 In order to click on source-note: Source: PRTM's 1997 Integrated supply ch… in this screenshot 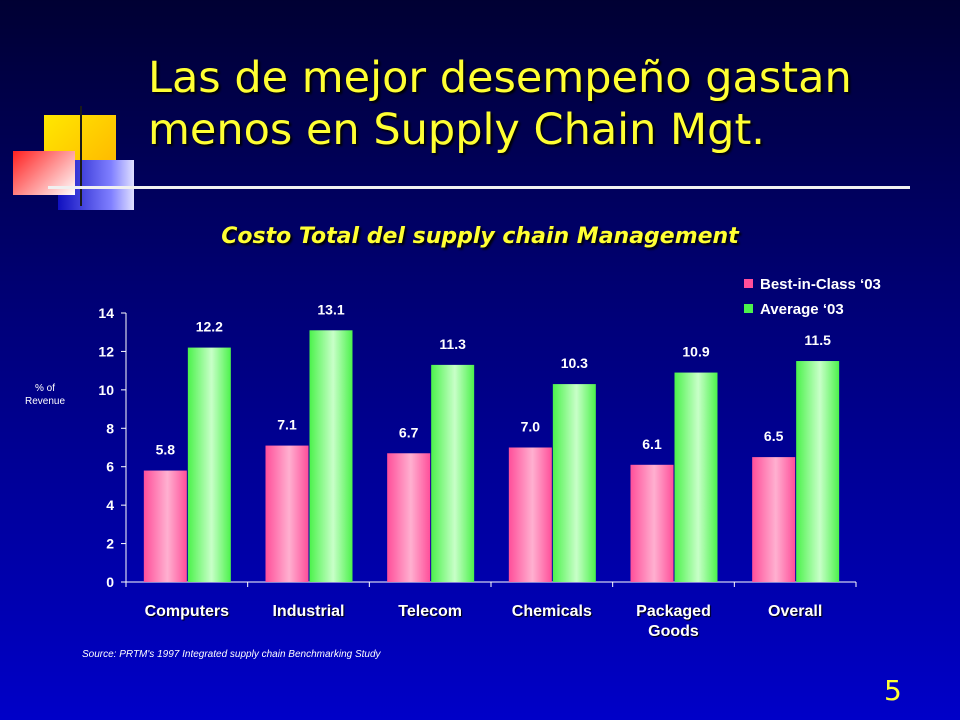, I will do `click(231, 654)`.